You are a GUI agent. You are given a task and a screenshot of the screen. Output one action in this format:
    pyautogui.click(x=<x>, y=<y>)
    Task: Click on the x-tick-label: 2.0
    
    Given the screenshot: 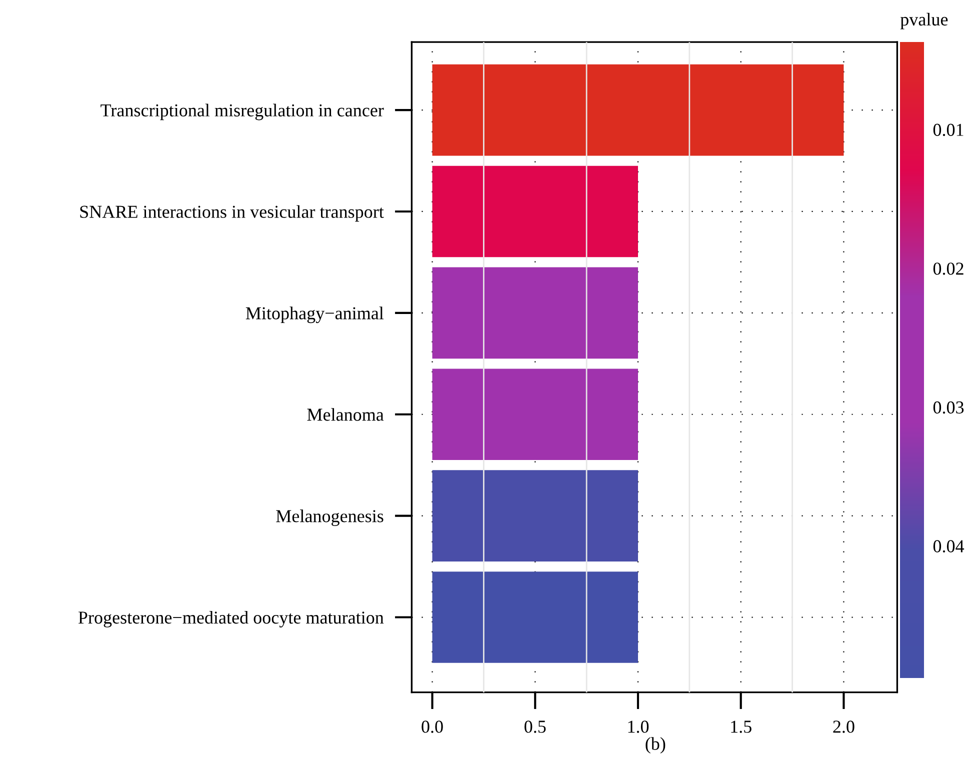 What is the action you would take?
    pyautogui.click(x=843, y=726)
    